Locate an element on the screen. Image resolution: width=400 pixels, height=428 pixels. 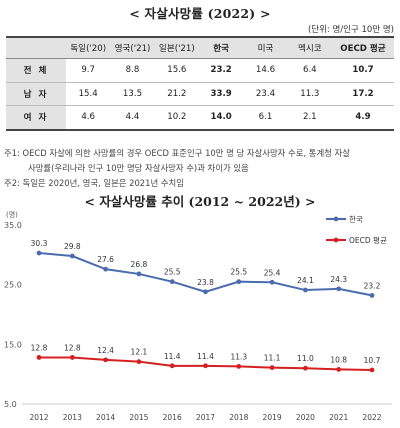
table-cell: 4.9 is located at coordinates (363, 117).